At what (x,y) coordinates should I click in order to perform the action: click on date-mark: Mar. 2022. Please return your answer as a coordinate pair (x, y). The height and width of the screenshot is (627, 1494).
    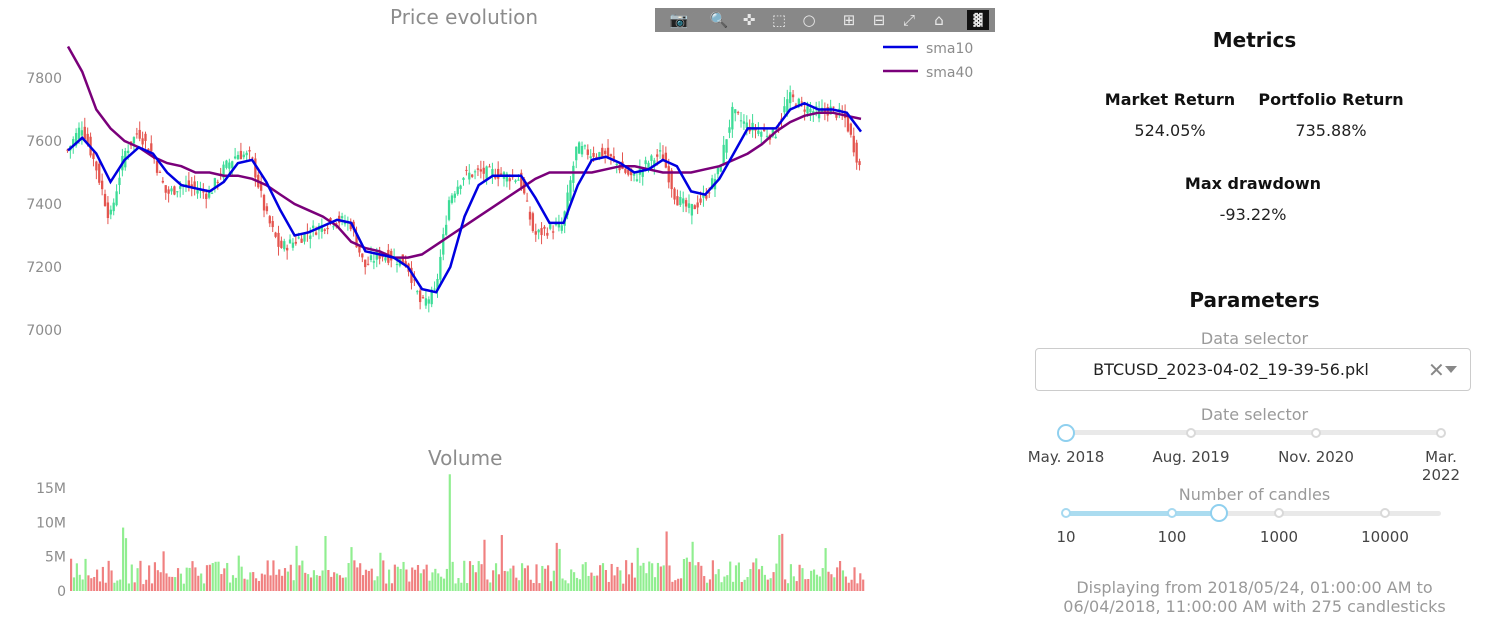
    Looking at the image, I should click on (1441, 466).